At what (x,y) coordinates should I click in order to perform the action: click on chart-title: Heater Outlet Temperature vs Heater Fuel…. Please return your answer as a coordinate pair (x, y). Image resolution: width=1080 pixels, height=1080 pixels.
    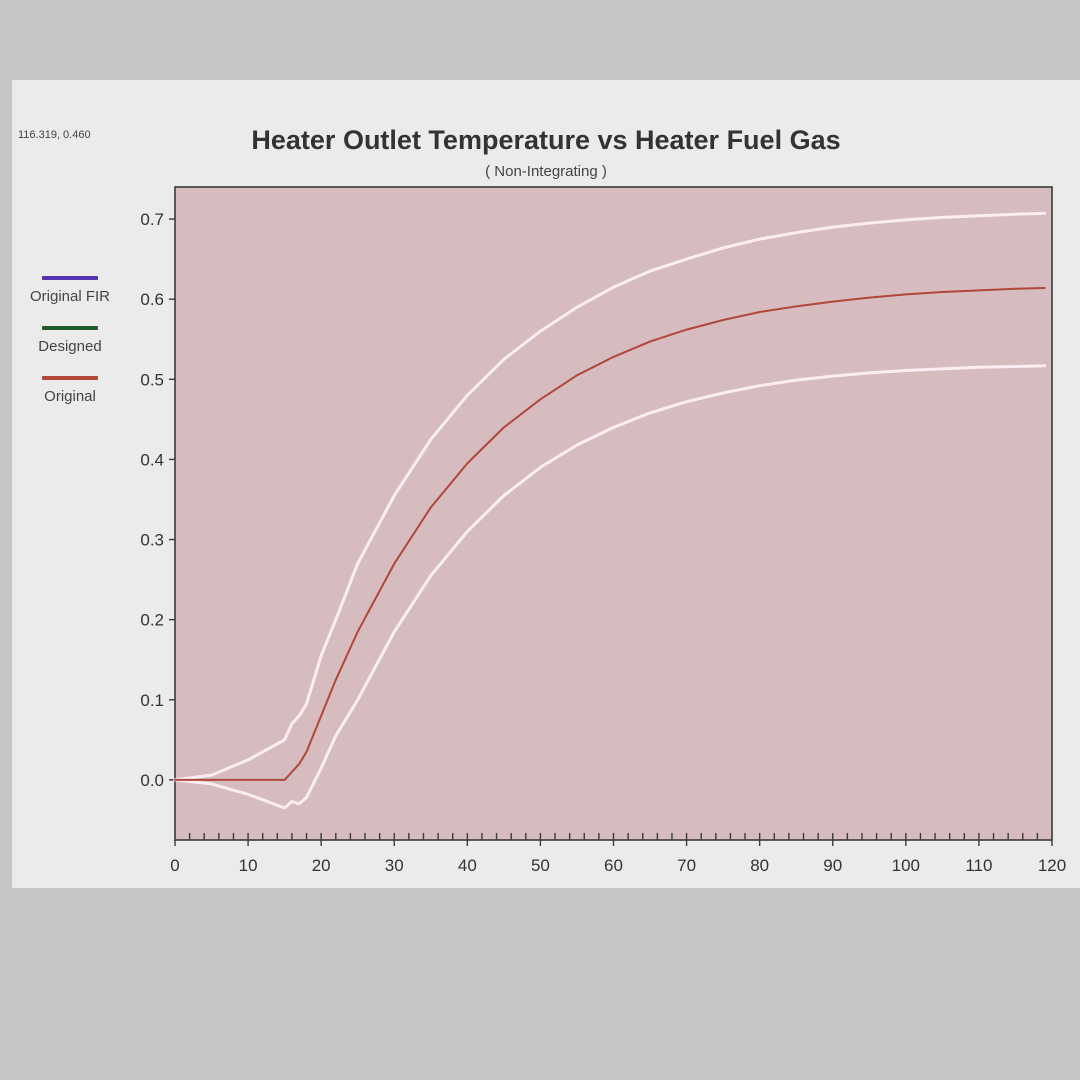
    Looking at the image, I should click on (545, 140).